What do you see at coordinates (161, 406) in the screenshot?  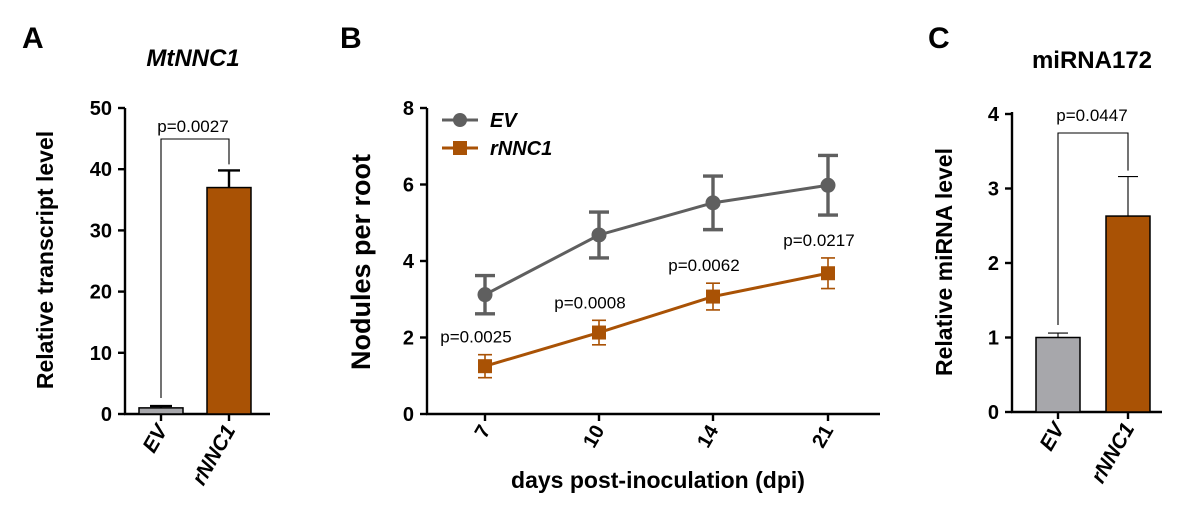 I see `panel-a-error-ev` at bounding box center [161, 406].